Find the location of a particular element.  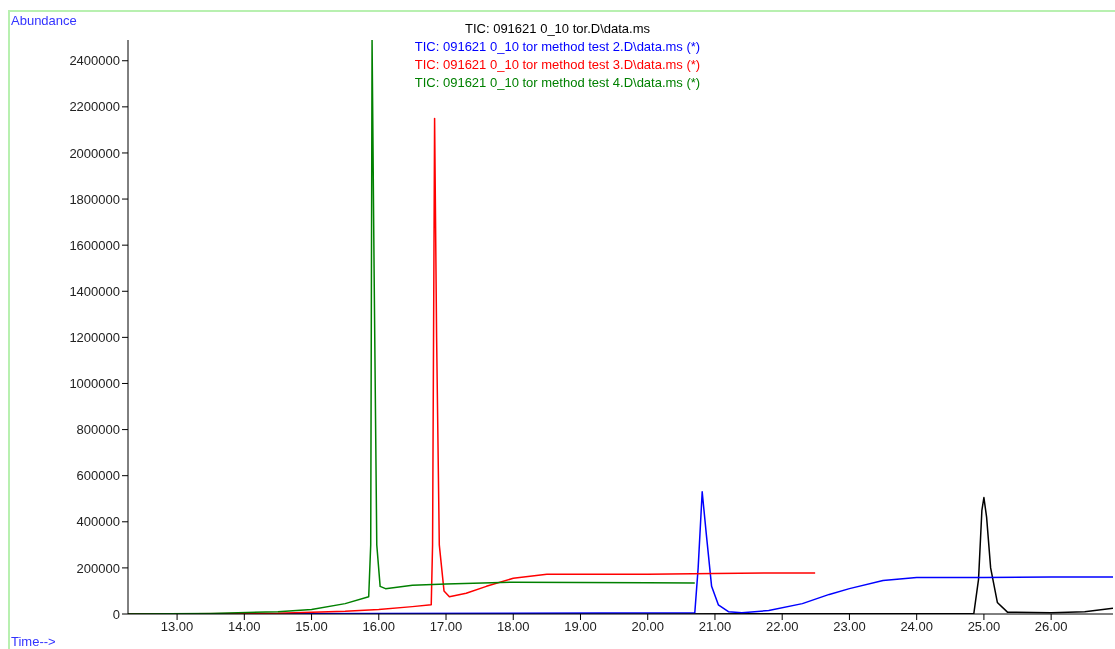

y-tick-label: 1000000 is located at coordinates (94, 384).